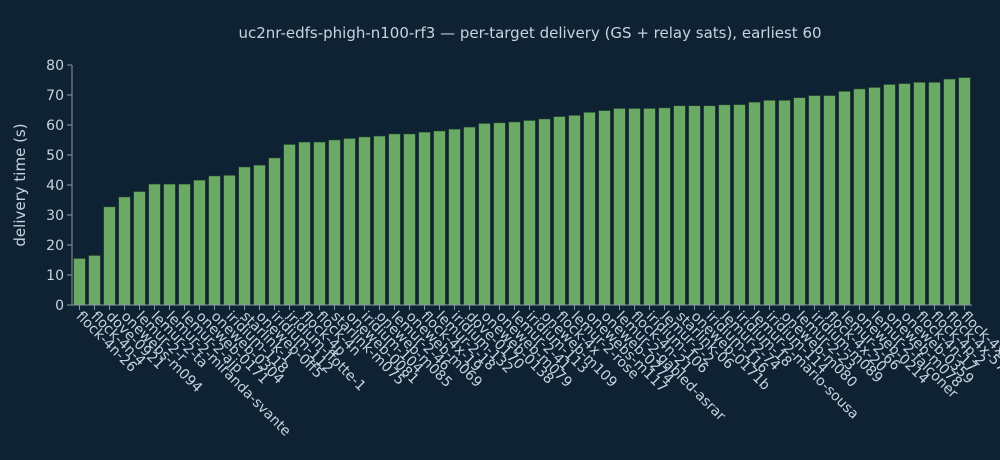  Describe the element at coordinates (55, 96) in the screenshot. I see `y-tick-label: 70` at that location.